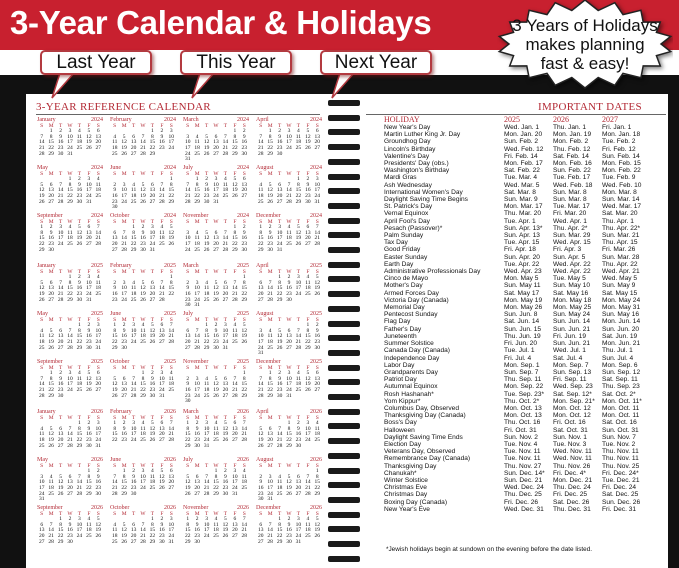 Image resolution: width=679 pixels, height=568 pixels. Describe the element at coordinates (235, 147) in the screenshot. I see `day: 22` at that location.